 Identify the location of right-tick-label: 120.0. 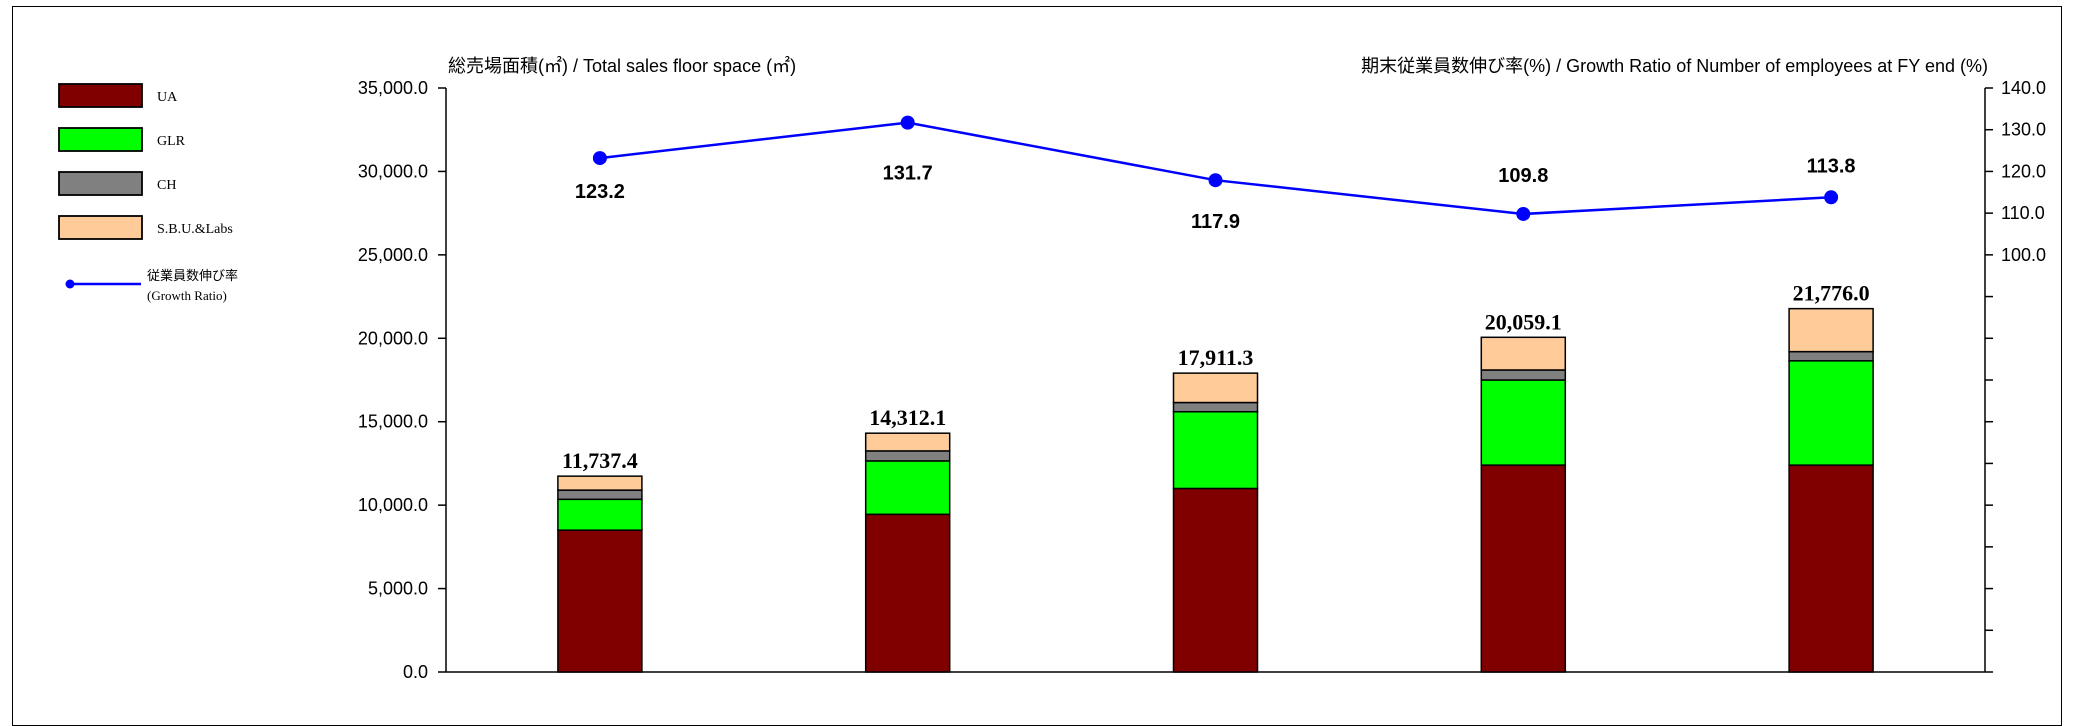
(2023, 171).